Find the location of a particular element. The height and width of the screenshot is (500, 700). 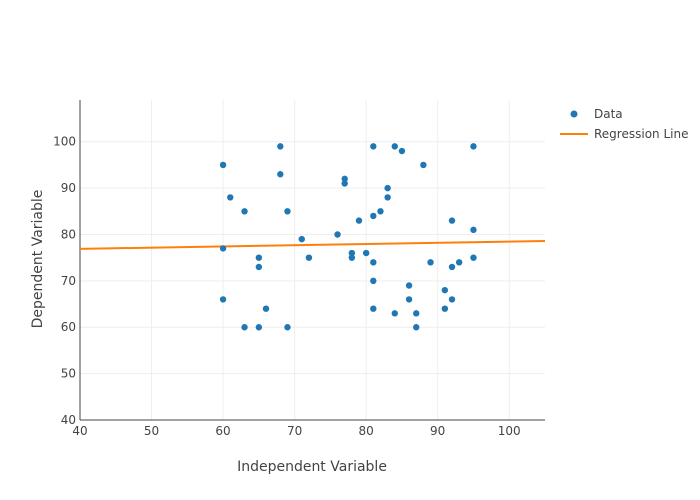

regression-line is located at coordinates (312, 244).